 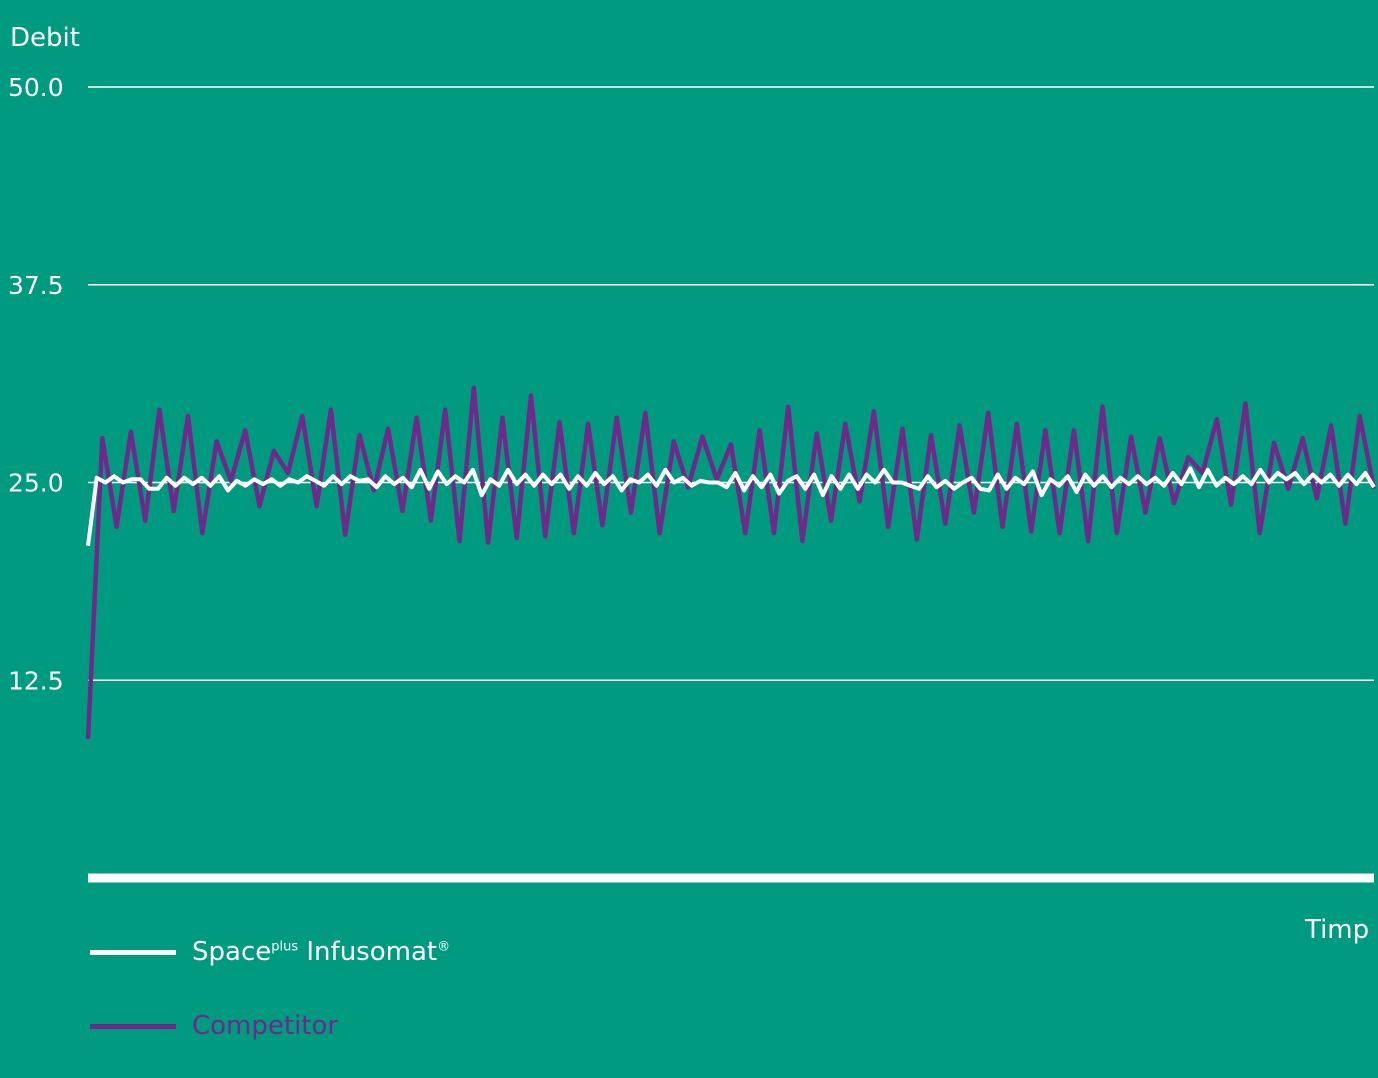 I want to click on legend: Spaceplus Infusomat® Competitor, so click(x=270, y=1004).